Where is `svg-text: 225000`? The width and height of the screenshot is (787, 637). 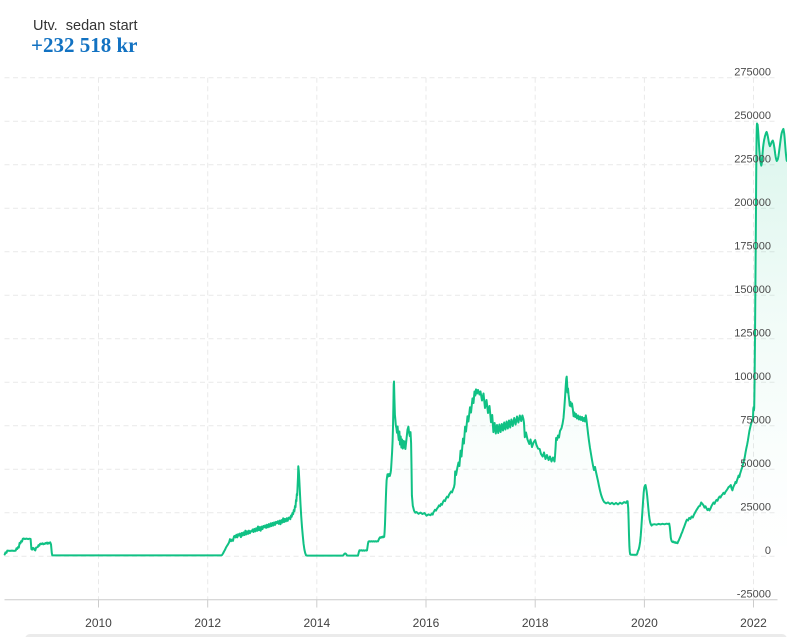
svg-text: 225000 is located at coordinates (752, 160).